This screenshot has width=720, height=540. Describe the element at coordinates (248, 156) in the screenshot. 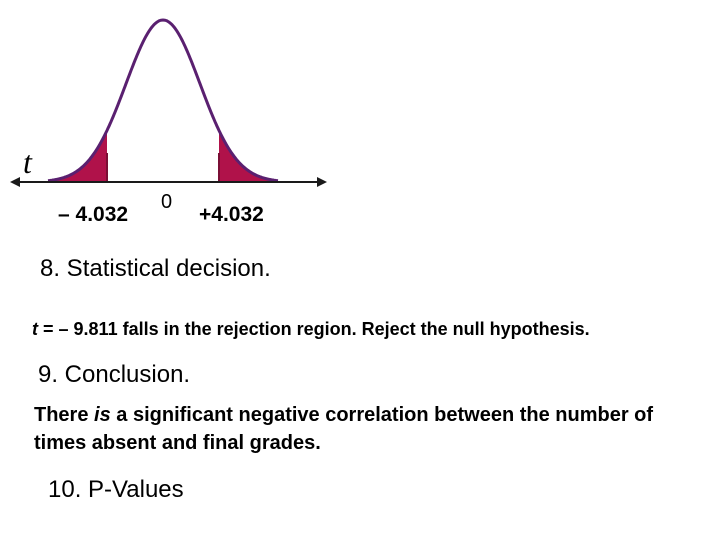

I see `right-rejection-region` at that location.